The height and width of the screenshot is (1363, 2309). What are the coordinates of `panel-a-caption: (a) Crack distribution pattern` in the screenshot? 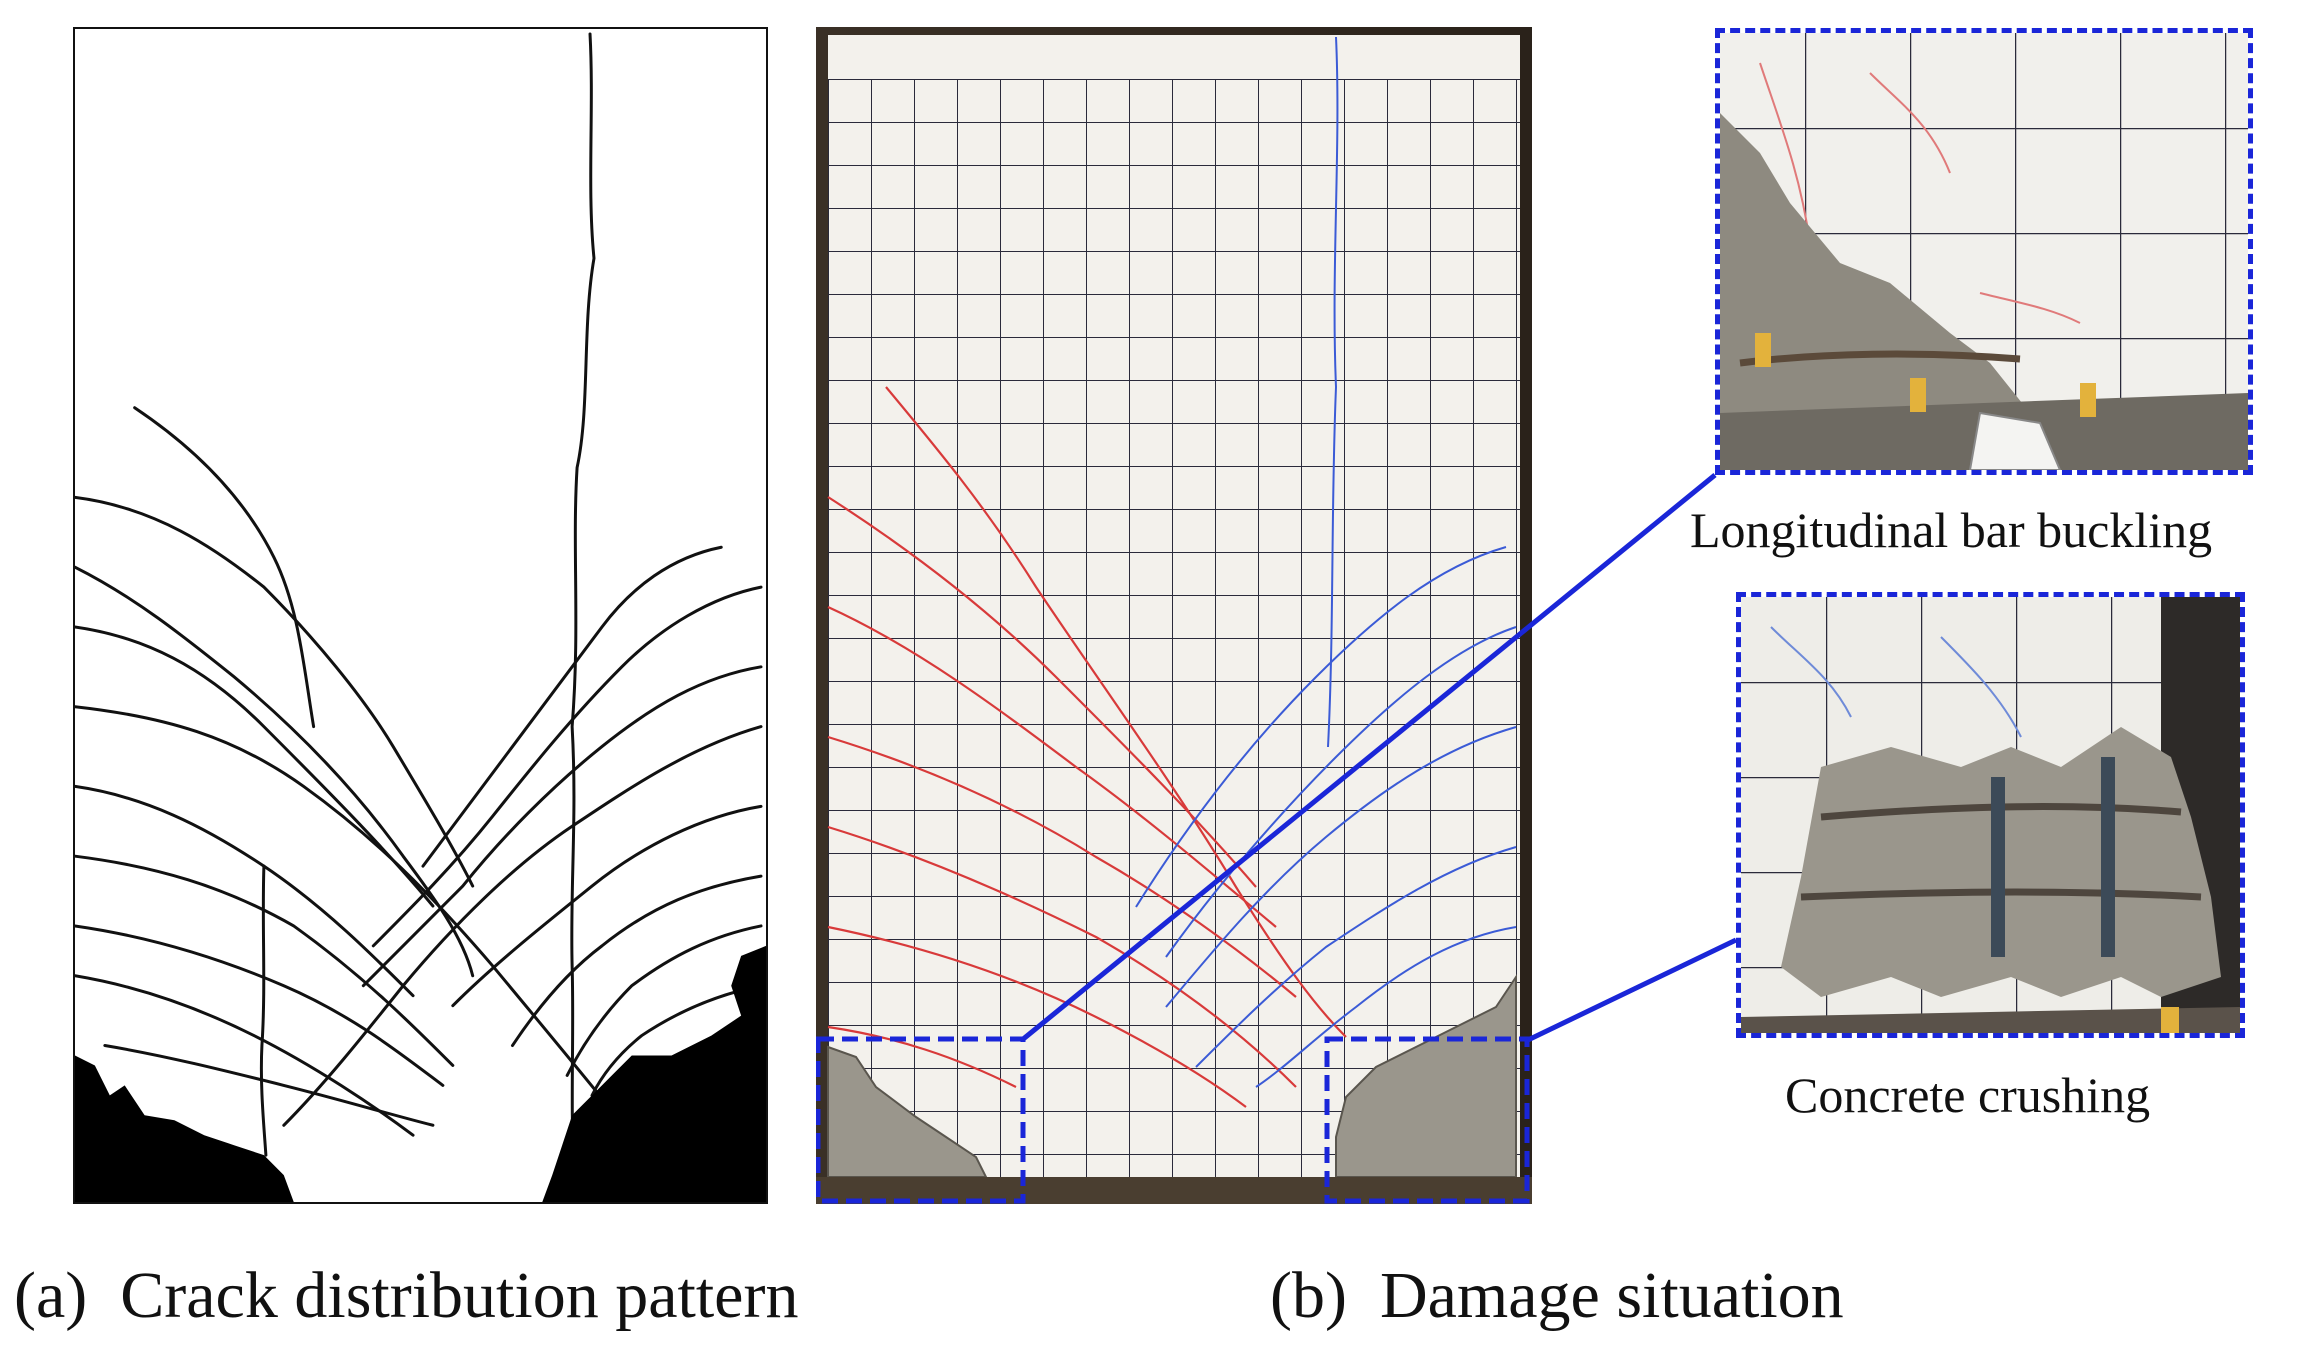 It's located at (406, 1296).